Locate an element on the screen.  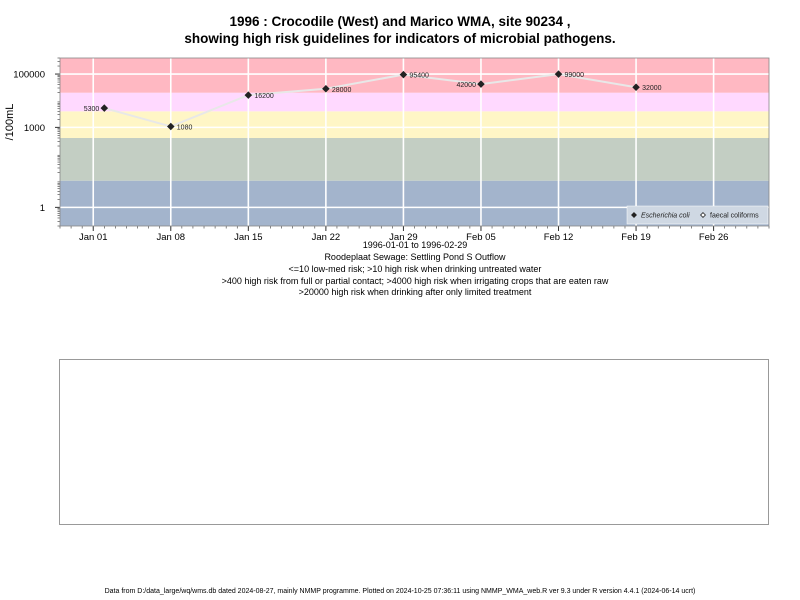
y-tick-label-2: 100000 is located at coordinates (29, 75).